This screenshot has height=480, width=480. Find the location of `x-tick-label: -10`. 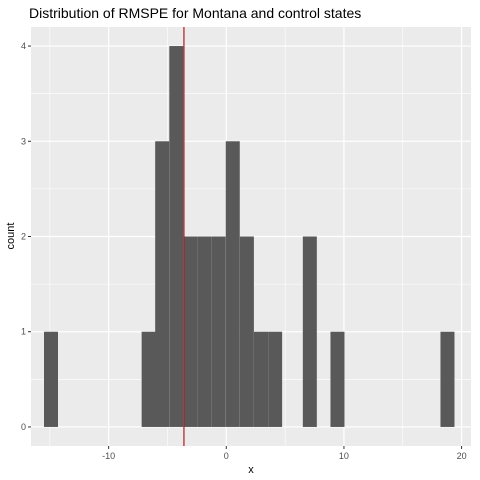

x-tick-label: -10 is located at coordinates (108, 456).